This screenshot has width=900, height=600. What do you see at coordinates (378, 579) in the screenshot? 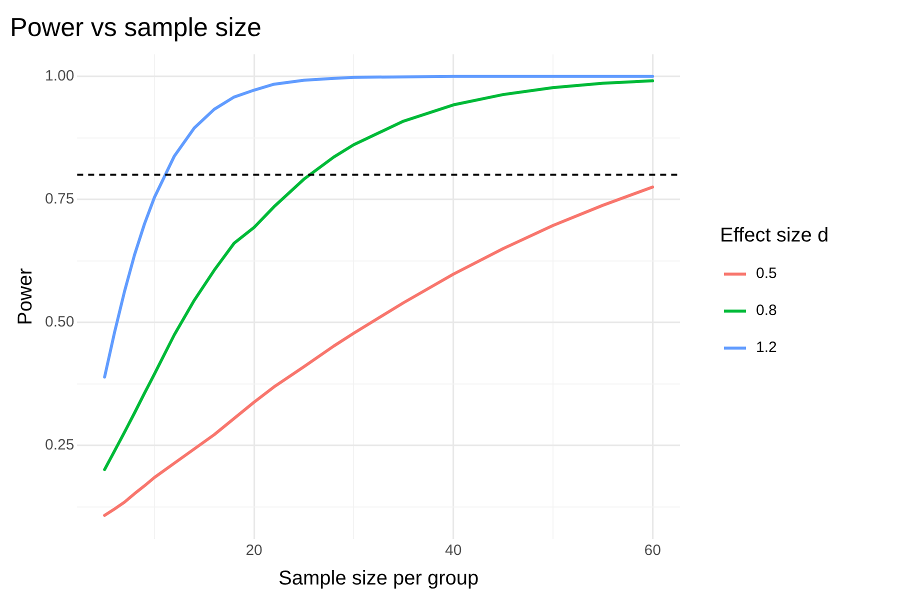
I see `x-axis-title: Sample size per group` at bounding box center [378, 579].